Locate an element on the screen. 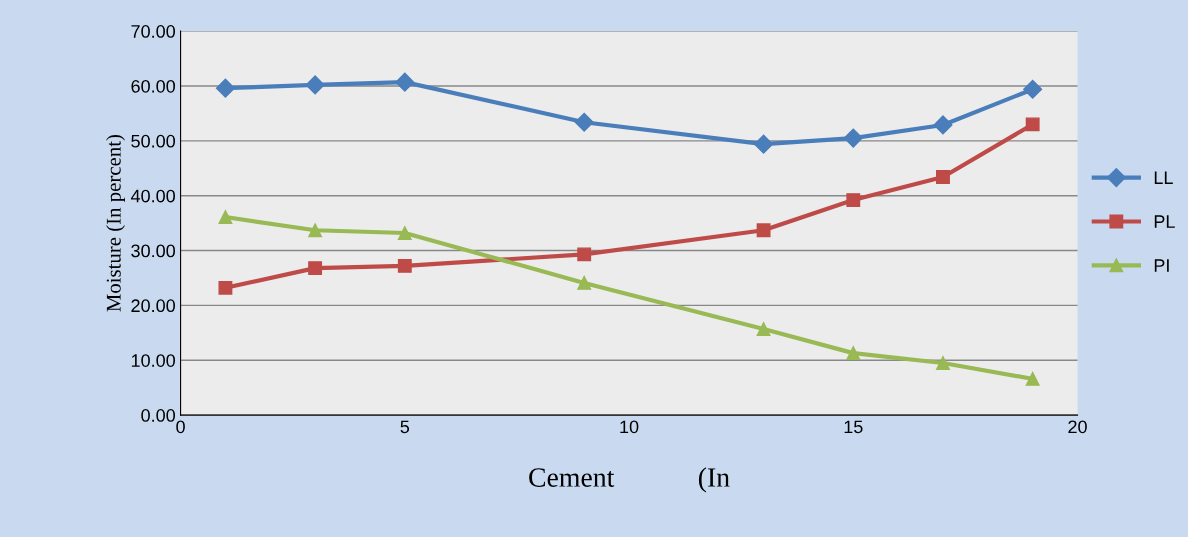  y-tick-label: 10.00 is located at coordinates (153, 360).